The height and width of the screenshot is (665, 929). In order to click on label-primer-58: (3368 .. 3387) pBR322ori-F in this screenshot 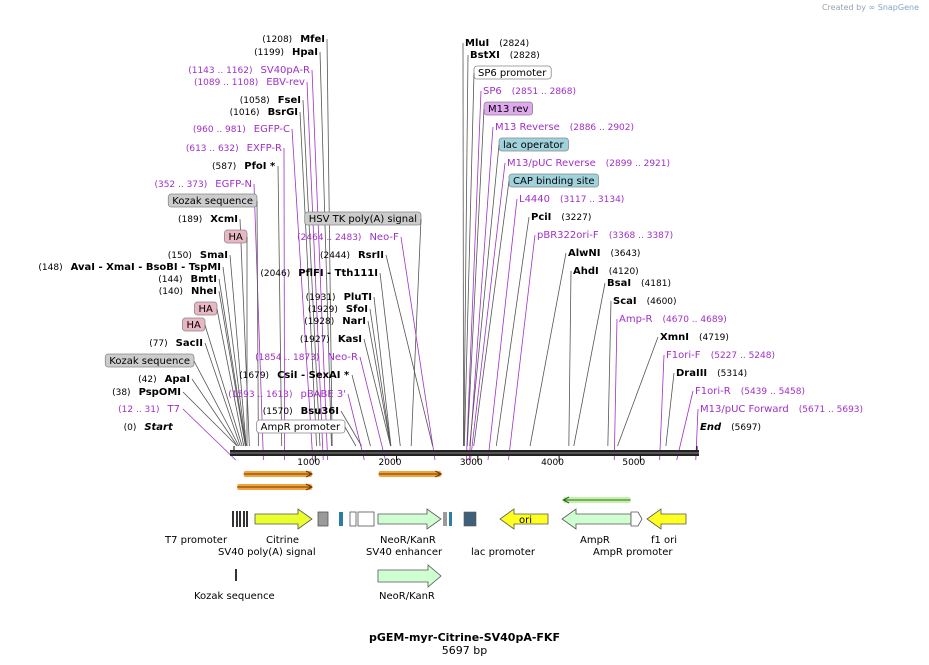, I will do `click(590, 345)`.